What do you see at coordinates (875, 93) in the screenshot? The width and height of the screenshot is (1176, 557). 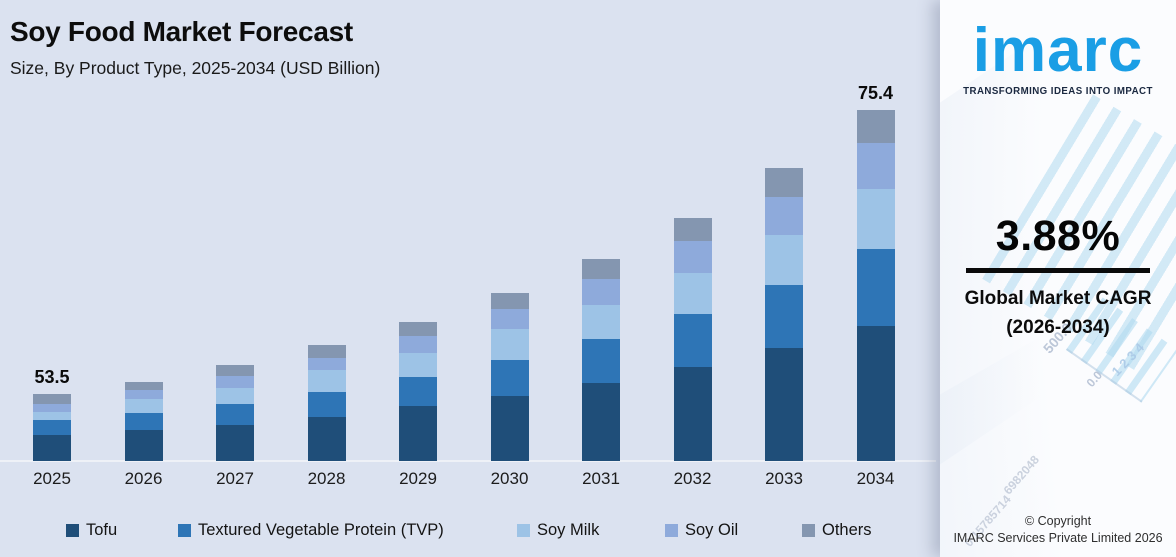 I see `bar-value-label-2034: 75.4` at bounding box center [875, 93].